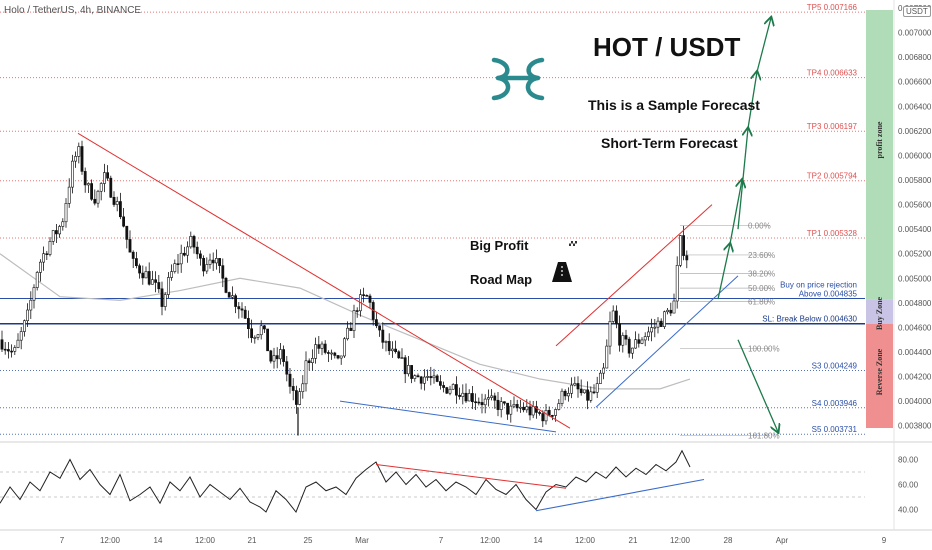 This screenshot has width=932, height=550. What do you see at coordinates (915, 229) in the screenshot?
I see `price-tick-label: 0.005400` at bounding box center [915, 229].